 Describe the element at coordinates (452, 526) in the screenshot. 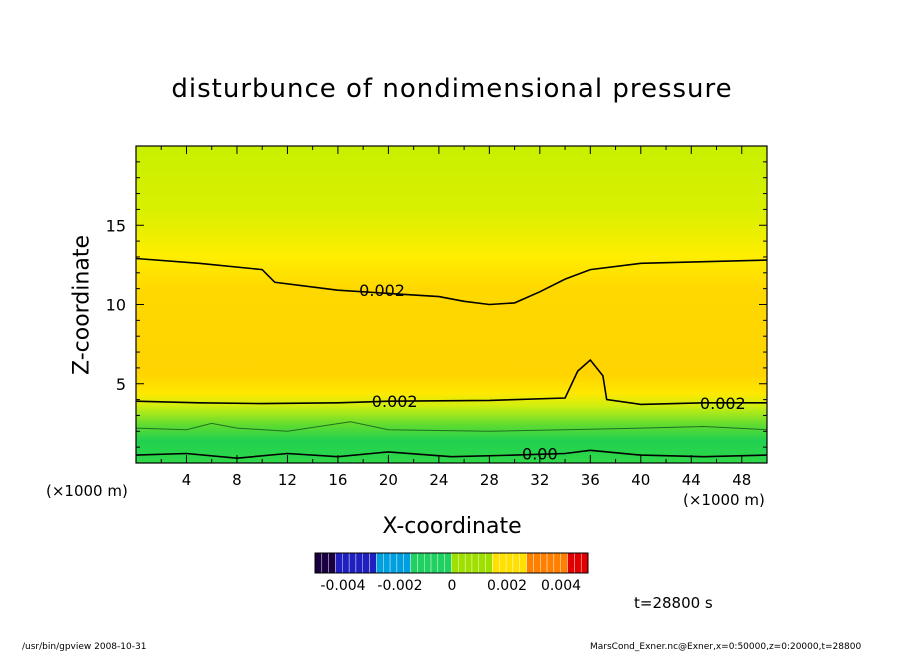

I see `x-axis-label: X-coordinate` at that location.